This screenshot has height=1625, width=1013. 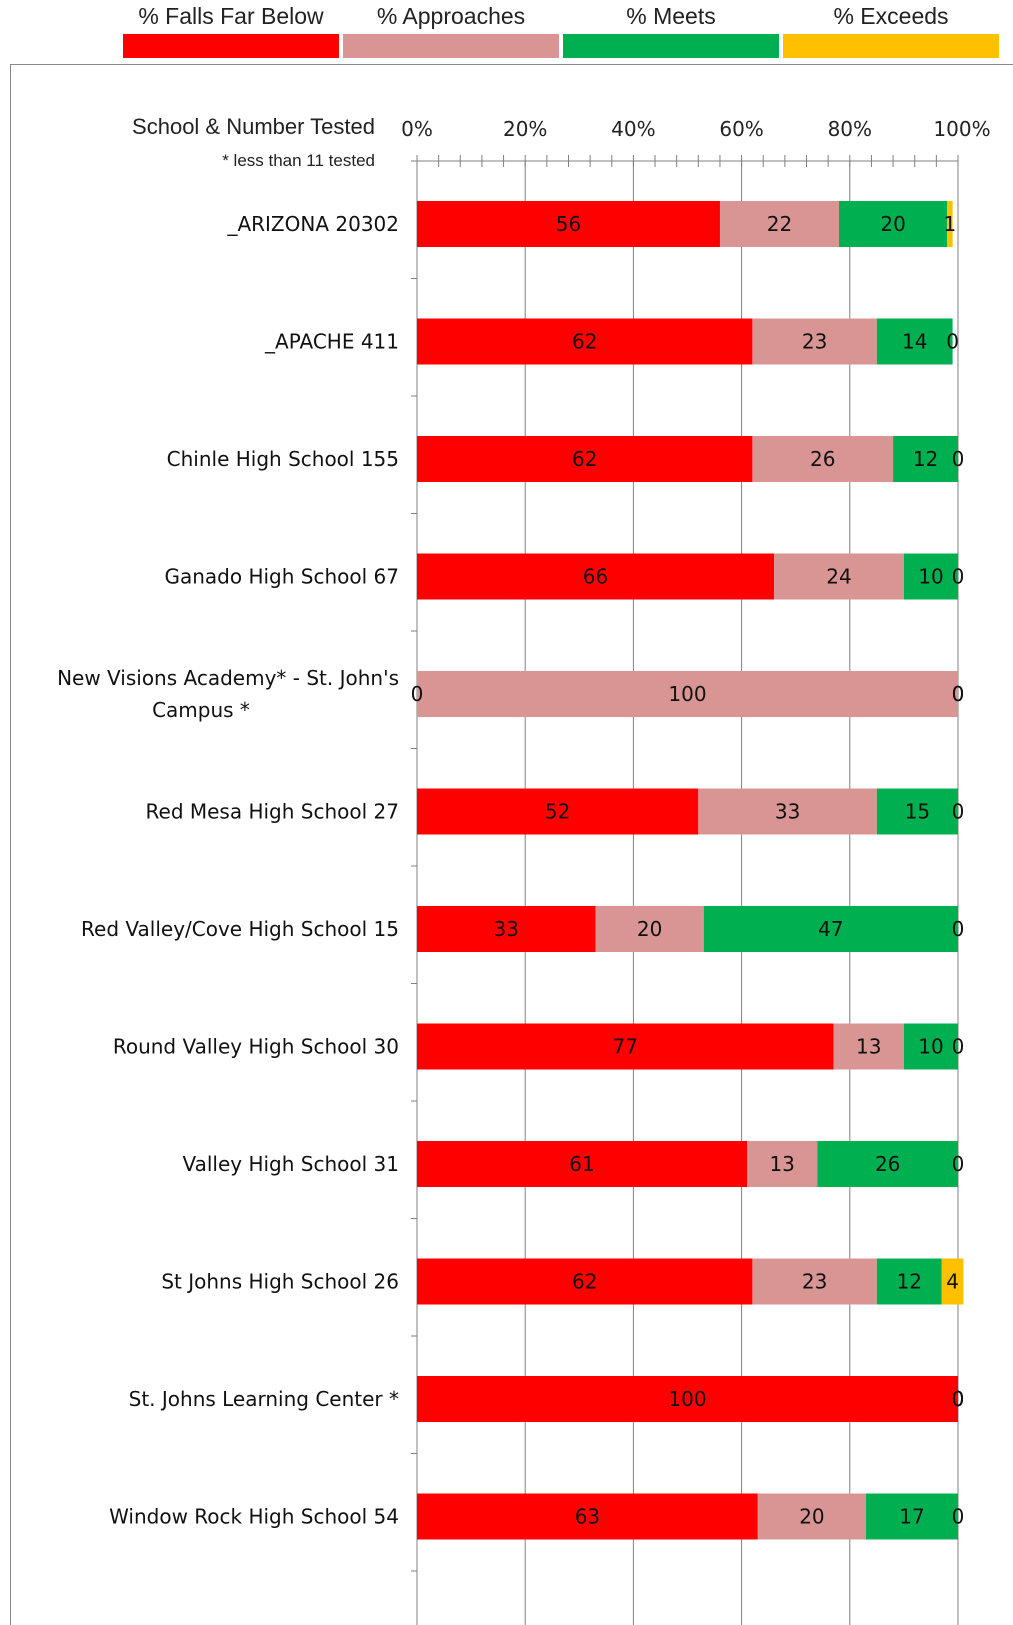 I want to click on legend-label: % Falls Far Below, so click(x=231, y=16).